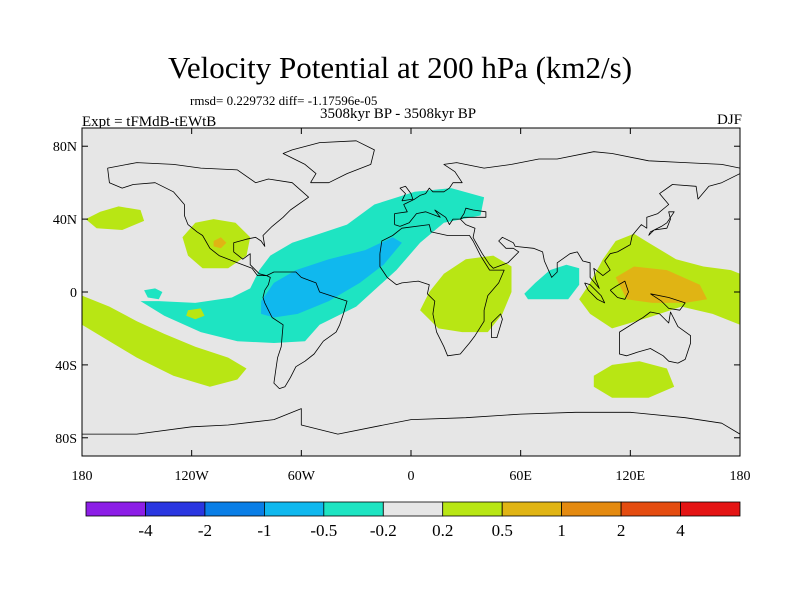 This screenshot has width=800, height=600. What do you see at coordinates (305, 330) in the screenshot?
I see `coastline-south-america` at bounding box center [305, 330].